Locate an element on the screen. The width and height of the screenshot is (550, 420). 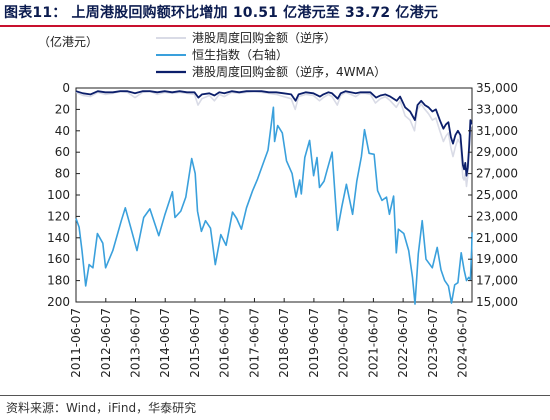
legend-label-1: 港股周度回购金额（逆序） is located at coordinates (264, 37).